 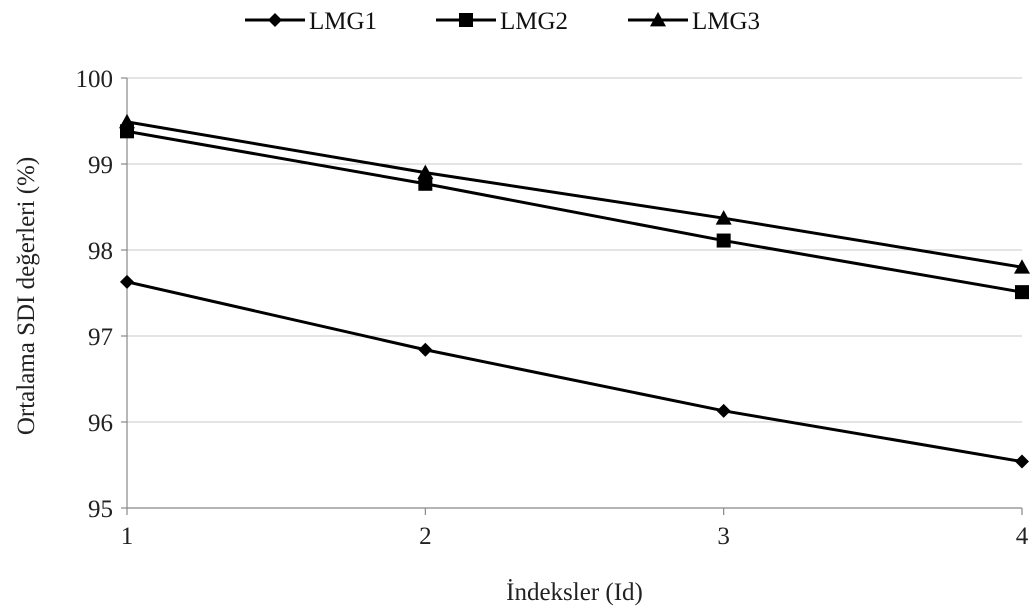 What do you see at coordinates (95, 79) in the screenshot?
I see `y-tick-label: 100` at bounding box center [95, 79].